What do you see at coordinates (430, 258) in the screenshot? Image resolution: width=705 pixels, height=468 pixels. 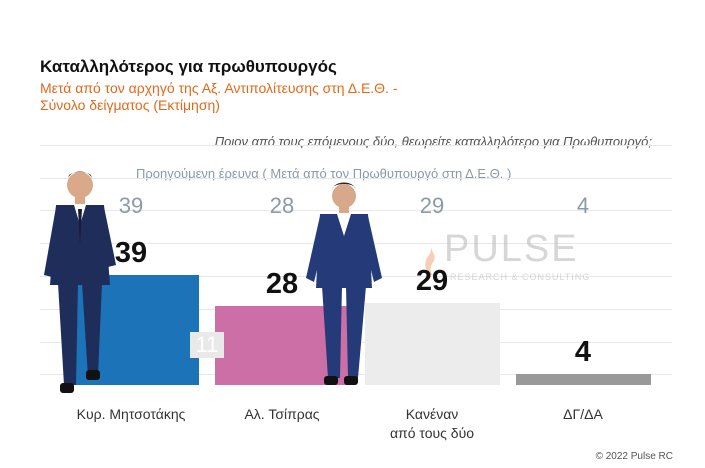 I see `pulse-flame-icon` at bounding box center [430, 258].